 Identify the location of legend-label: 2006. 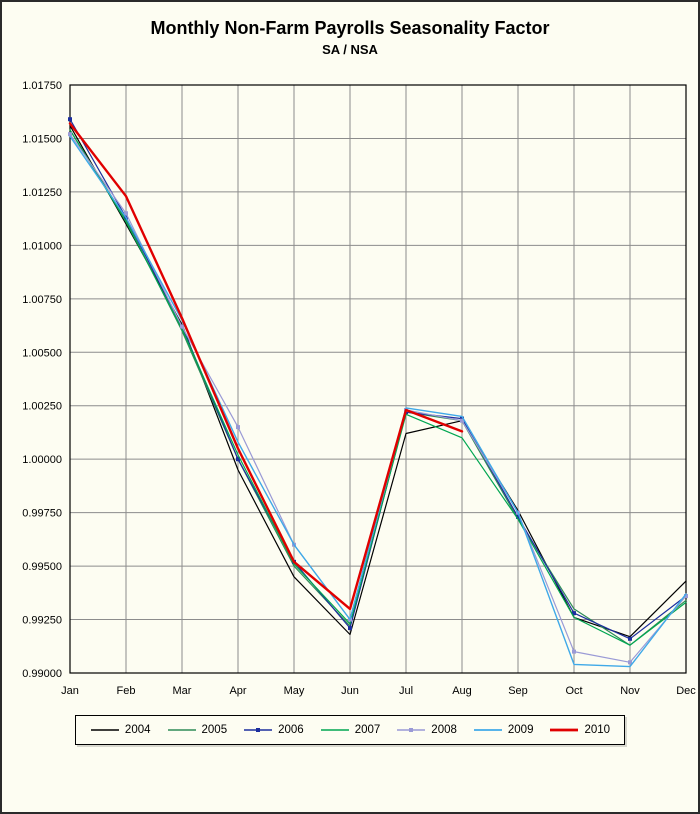
(291, 729).